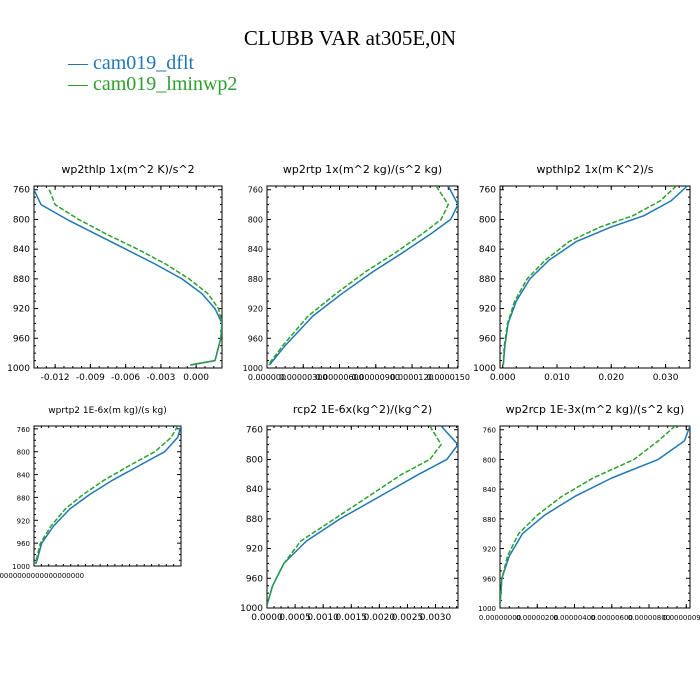  What do you see at coordinates (537, 618) in the screenshot?
I see `x-tick-label: 0.00000200` at bounding box center [537, 618].